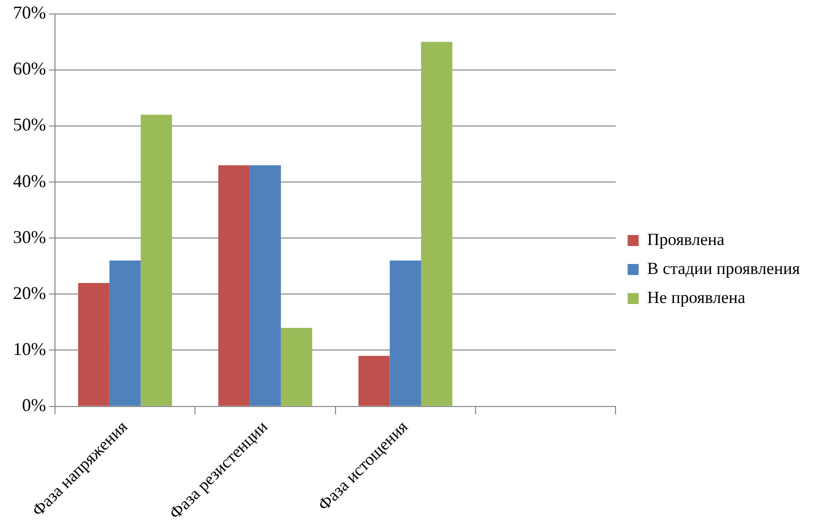 This screenshot has width=822, height=531. I want to click on y-tick-label: 20%, so click(29, 292).